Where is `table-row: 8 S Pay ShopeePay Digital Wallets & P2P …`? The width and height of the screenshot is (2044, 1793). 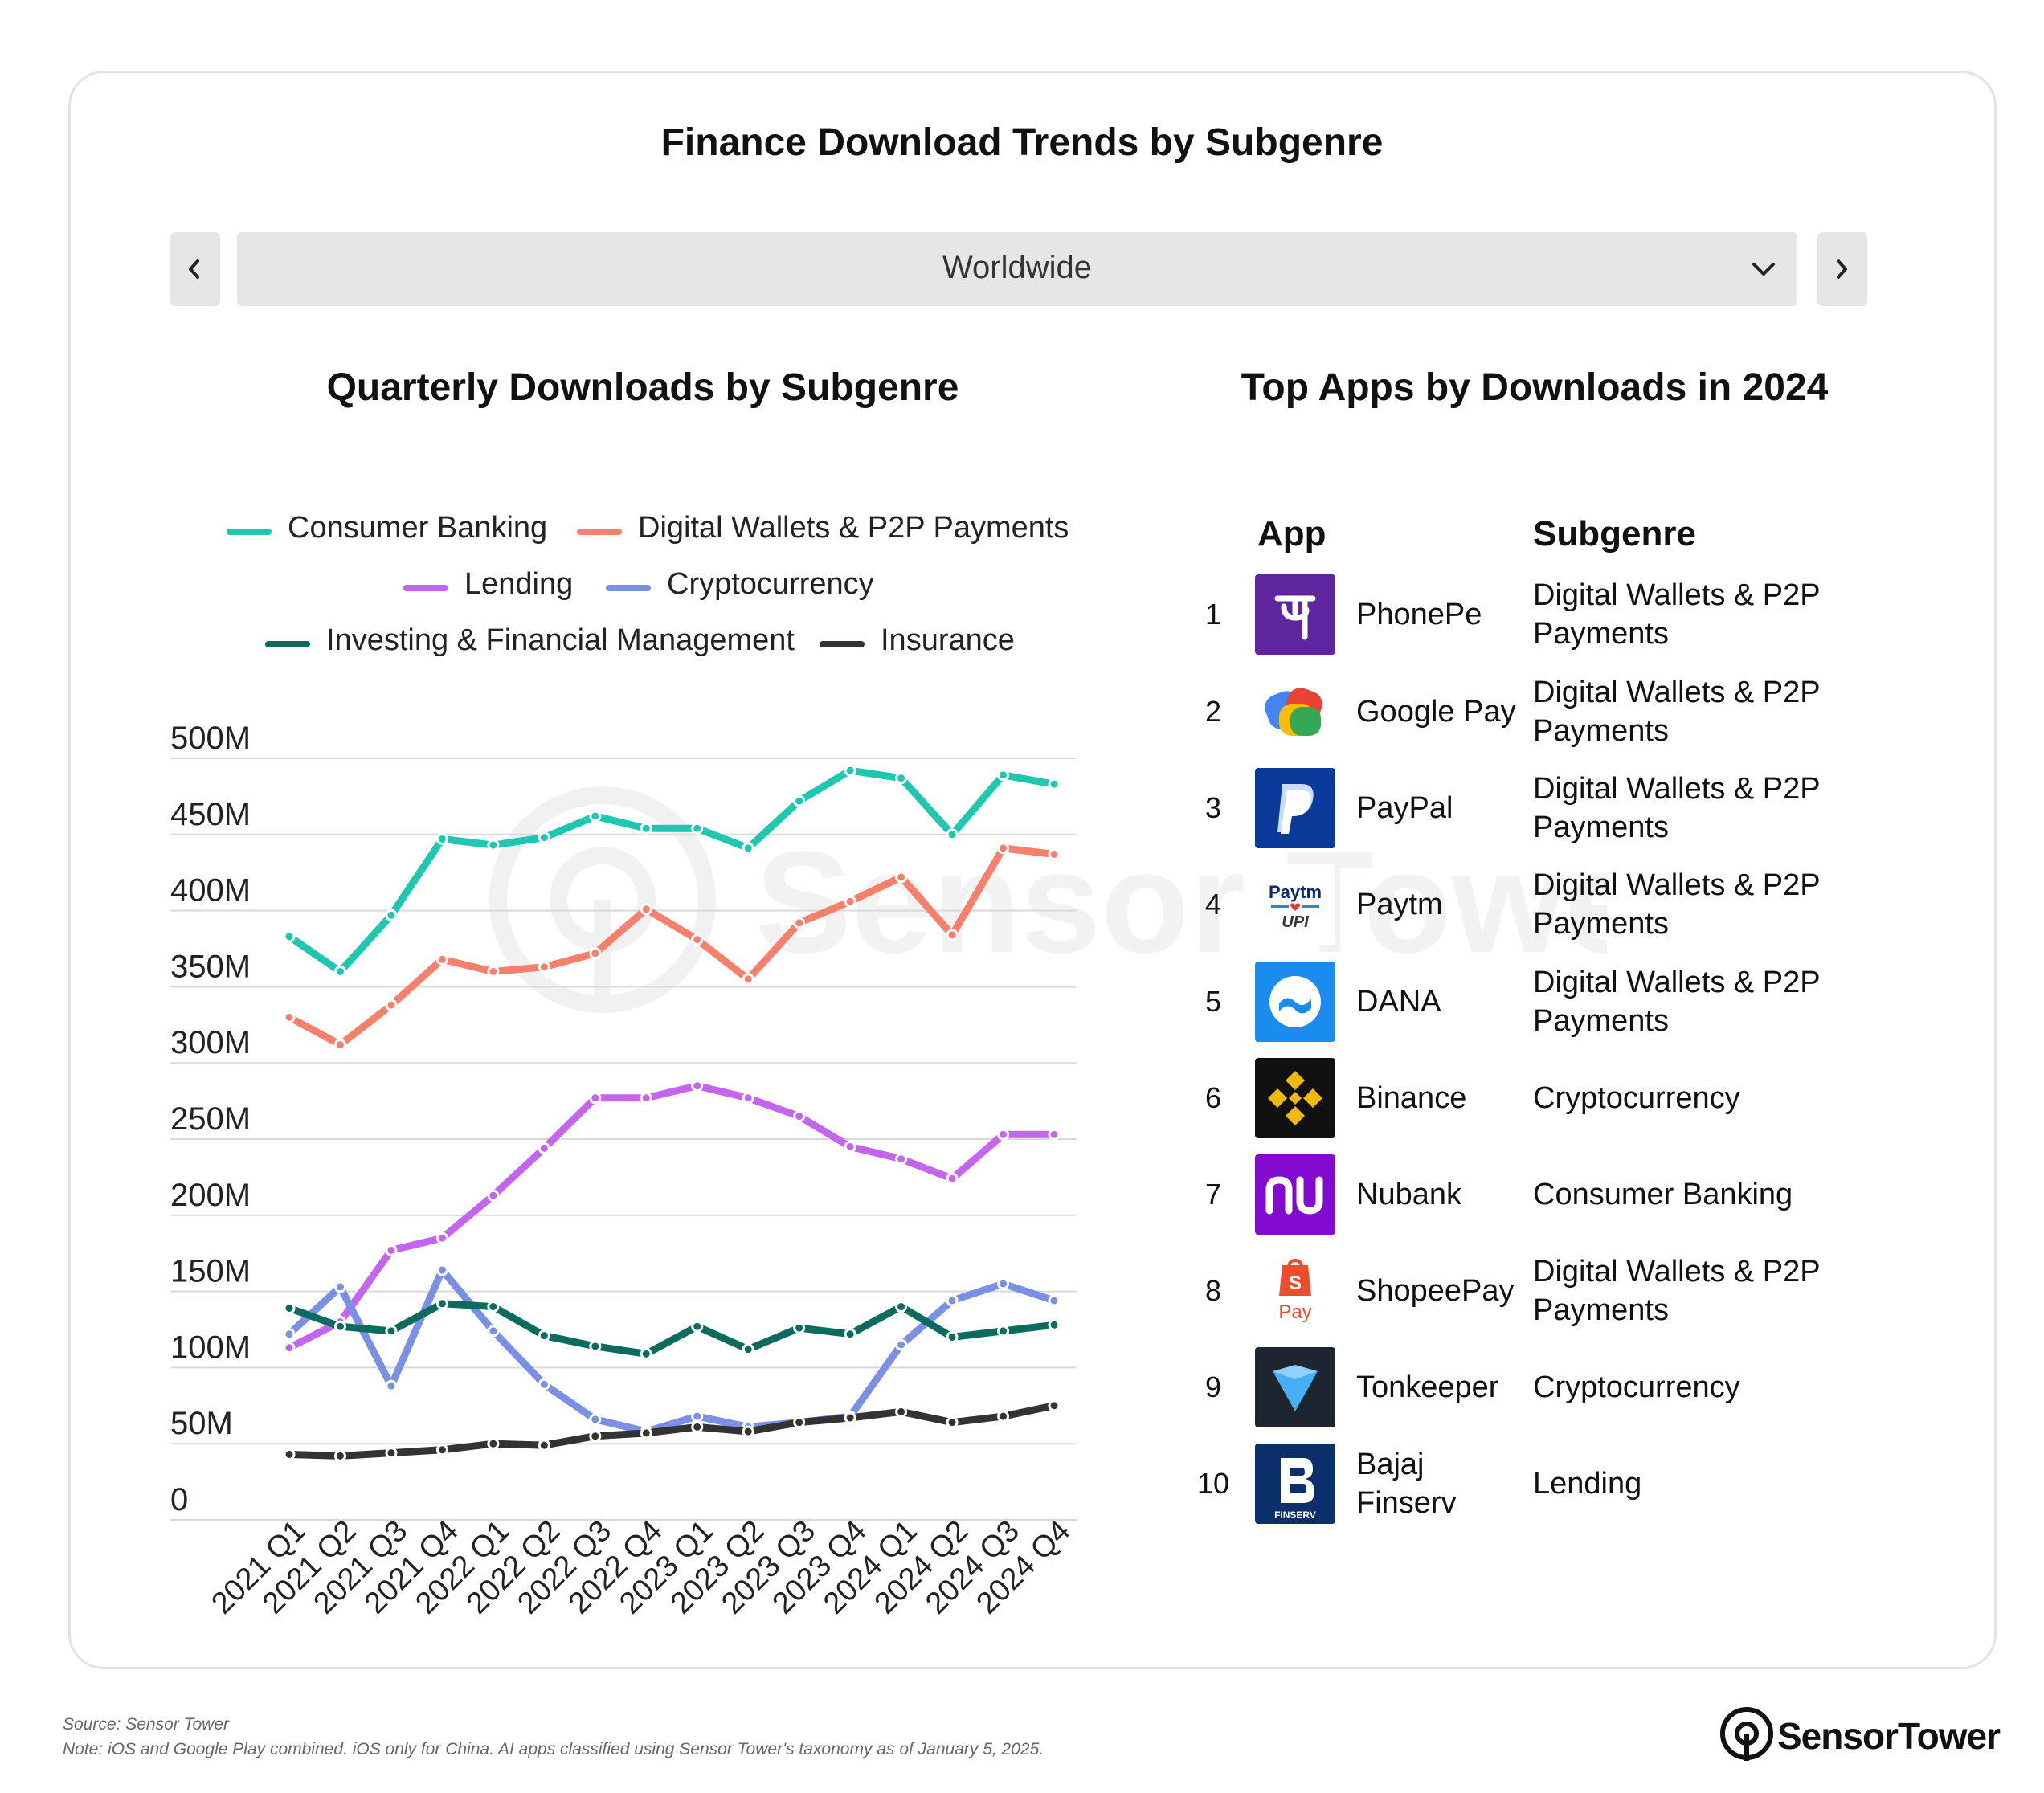
table-row: 8 S Pay ShopeePay Digital Wallets & P2P … is located at coordinates (1518, 1296).